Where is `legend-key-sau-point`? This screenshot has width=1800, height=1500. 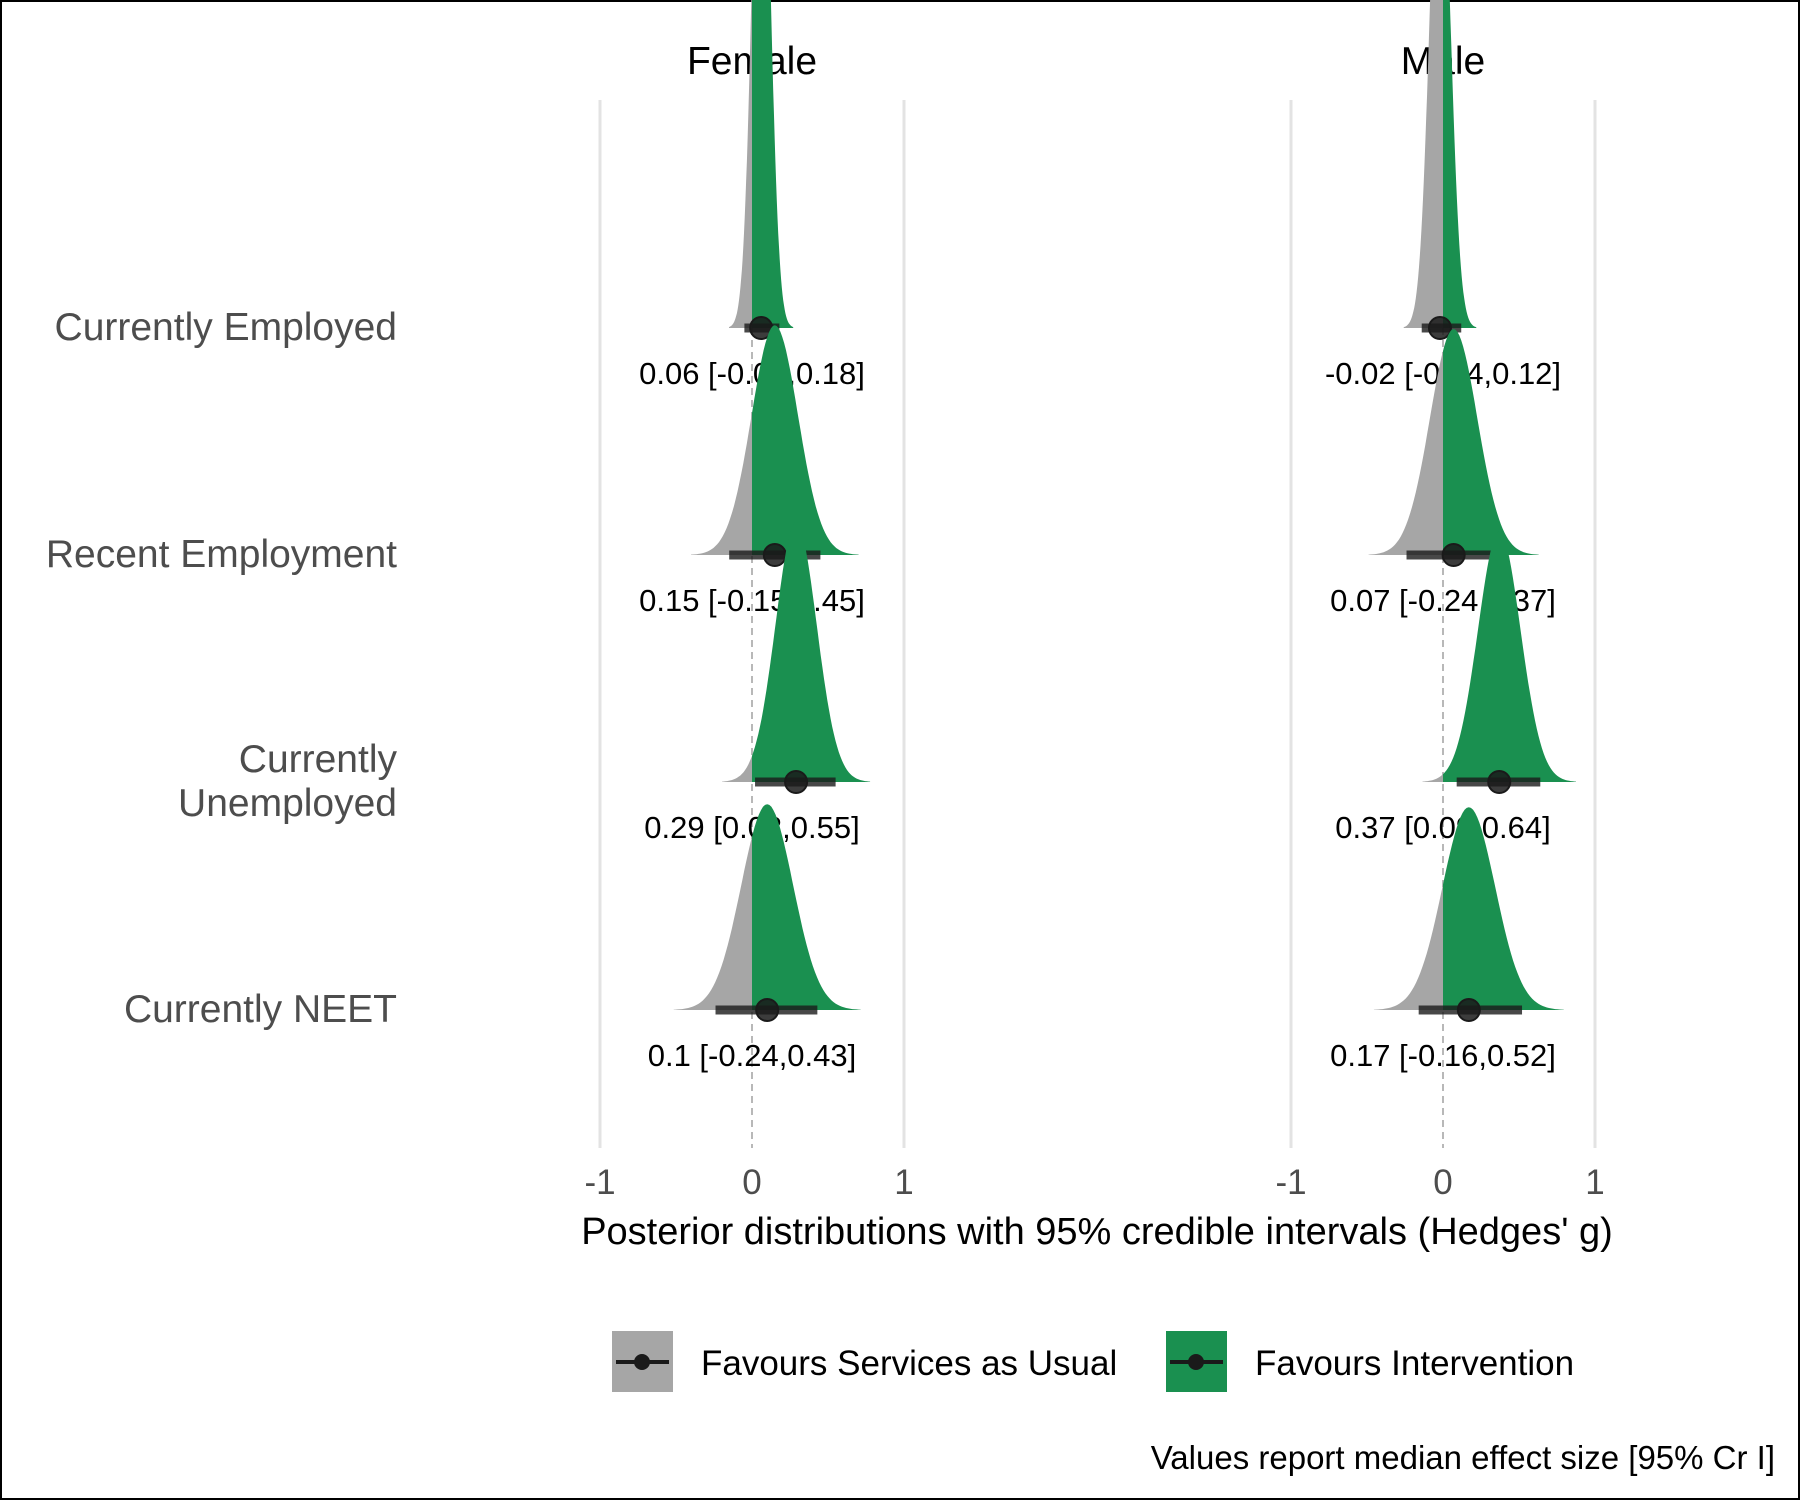 legend-key-sau-point is located at coordinates (642, 1362).